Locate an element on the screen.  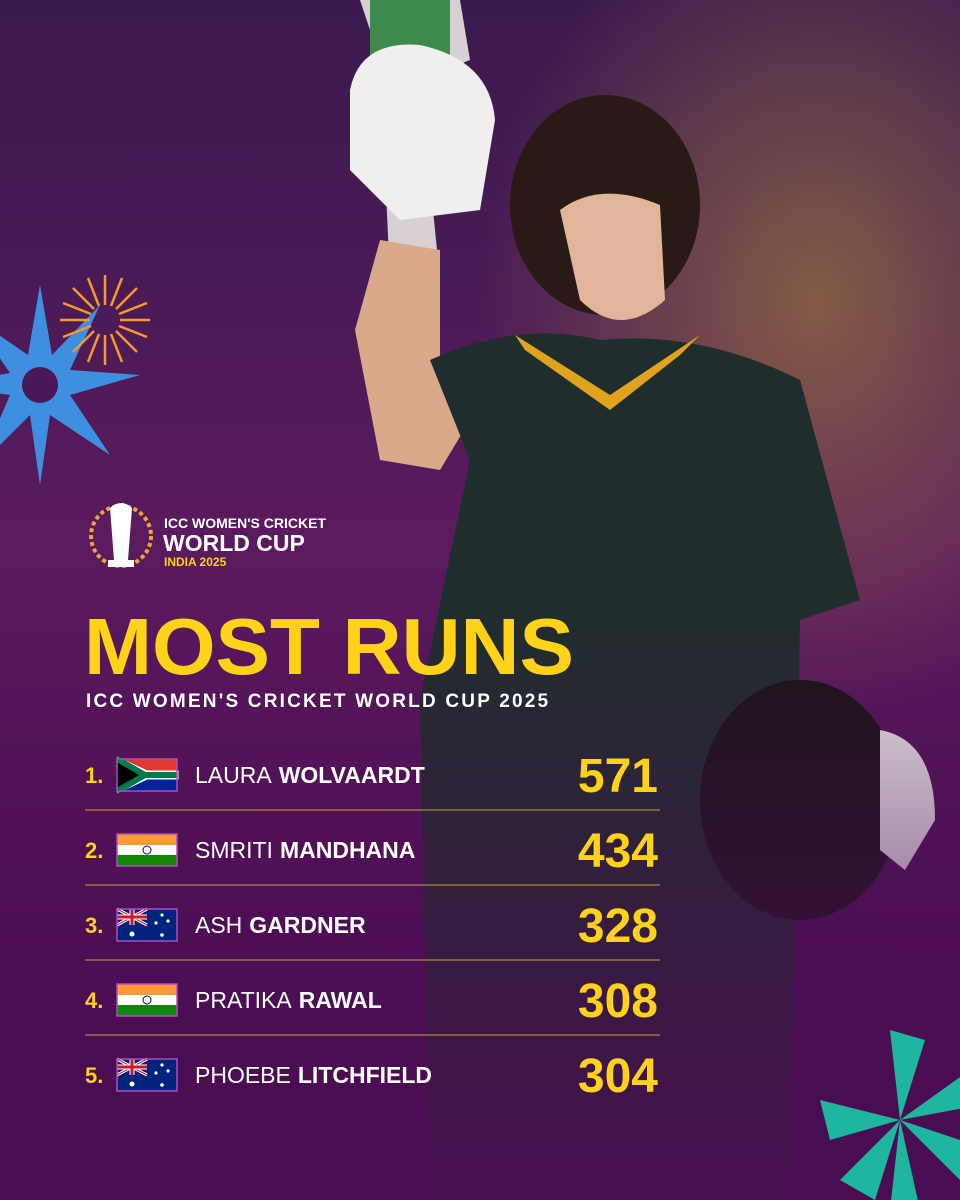
row: 5. PHOEBE LITCHFIELD 304 is located at coordinates (371, 1076).